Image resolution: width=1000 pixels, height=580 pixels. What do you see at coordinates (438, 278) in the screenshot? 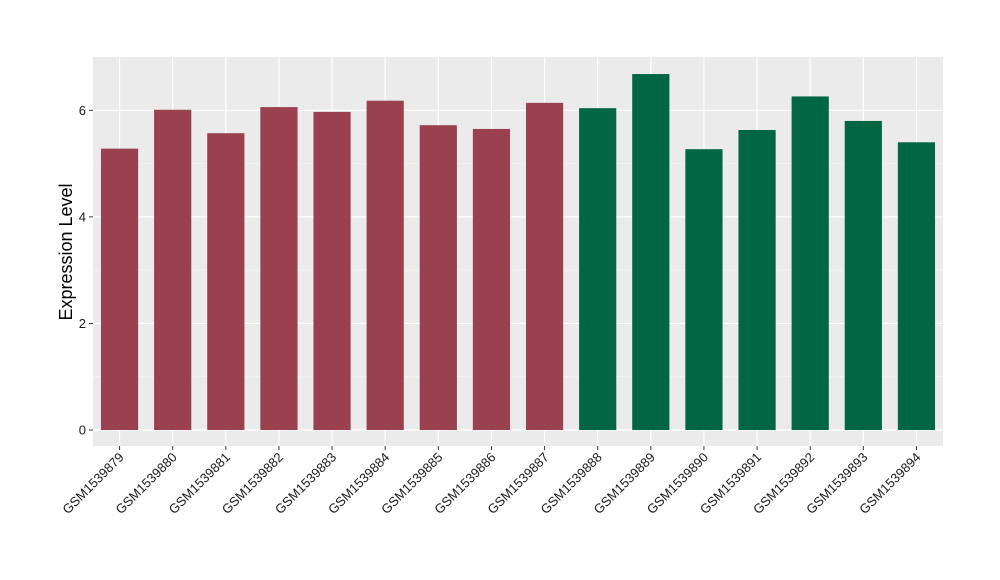
I see `bar-GSM1539885` at bounding box center [438, 278].